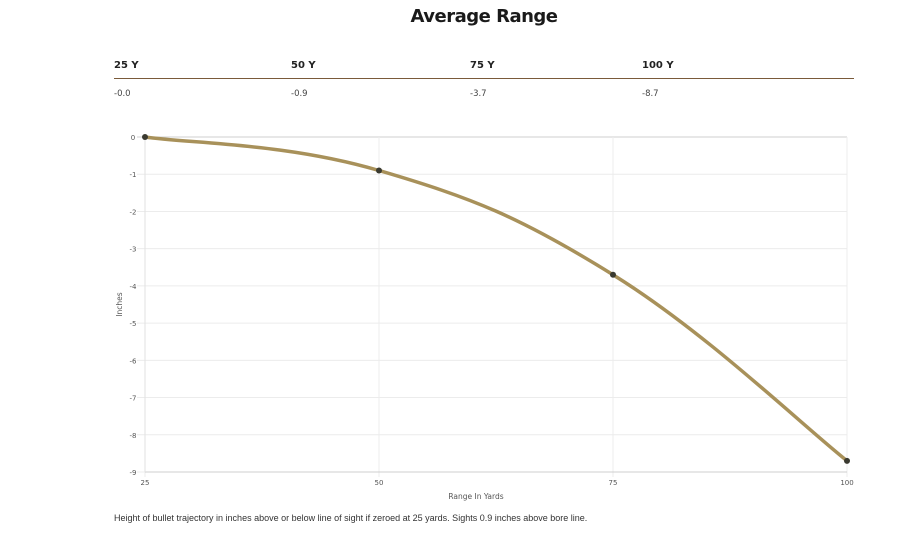 The width and height of the screenshot is (900, 554). What do you see at coordinates (299, 94) in the screenshot?
I see `range-value-50: -0.9` at bounding box center [299, 94].